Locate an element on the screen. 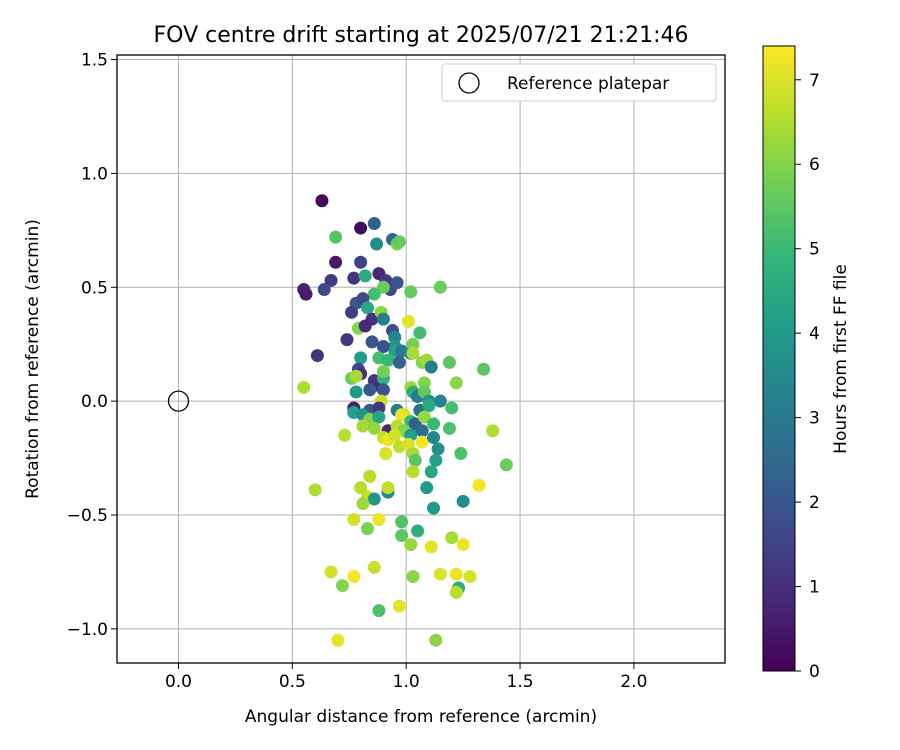 Image resolution: width=900 pixels, height=750 pixels. y-tick-label: 1.5 is located at coordinates (94, 61).